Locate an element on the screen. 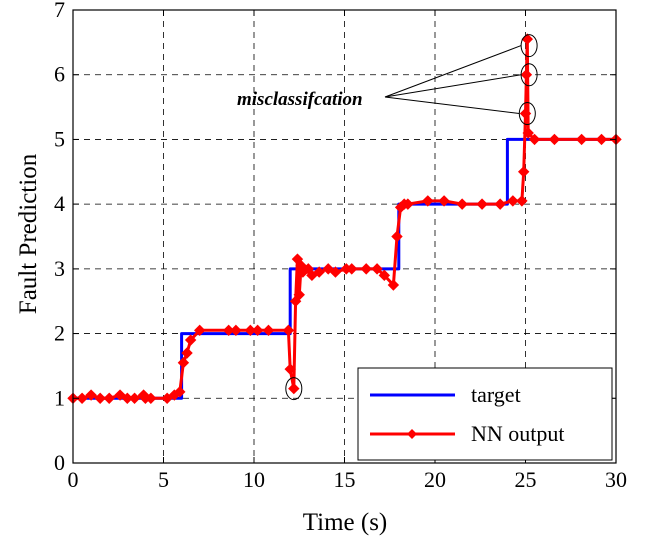 This screenshot has height=546, width=655. x-axis-label: Time (s) is located at coordinates (345, 522).